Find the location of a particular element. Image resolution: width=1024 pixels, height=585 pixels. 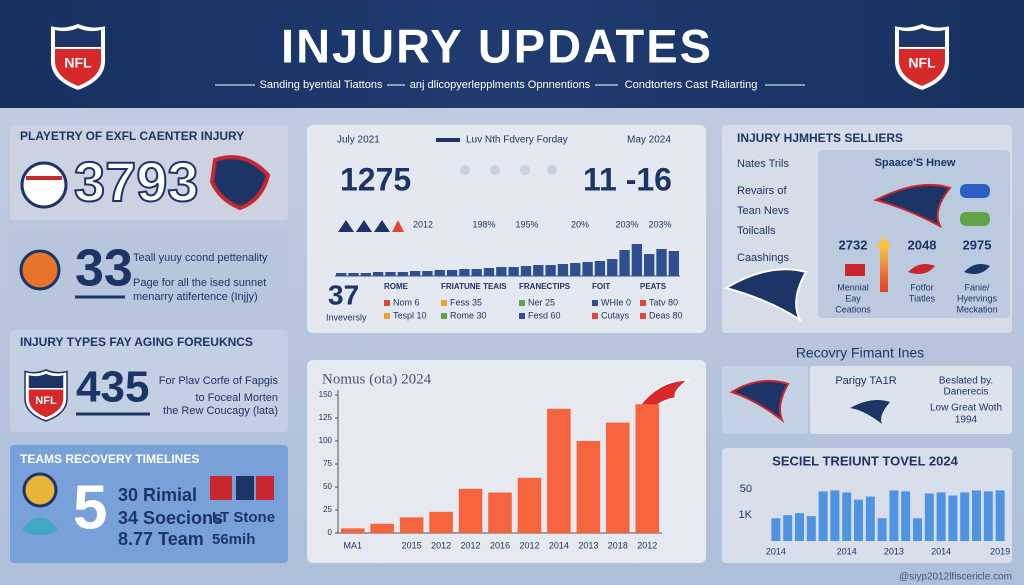

stat-label: Inveversly is located at coordinates (346, 317).